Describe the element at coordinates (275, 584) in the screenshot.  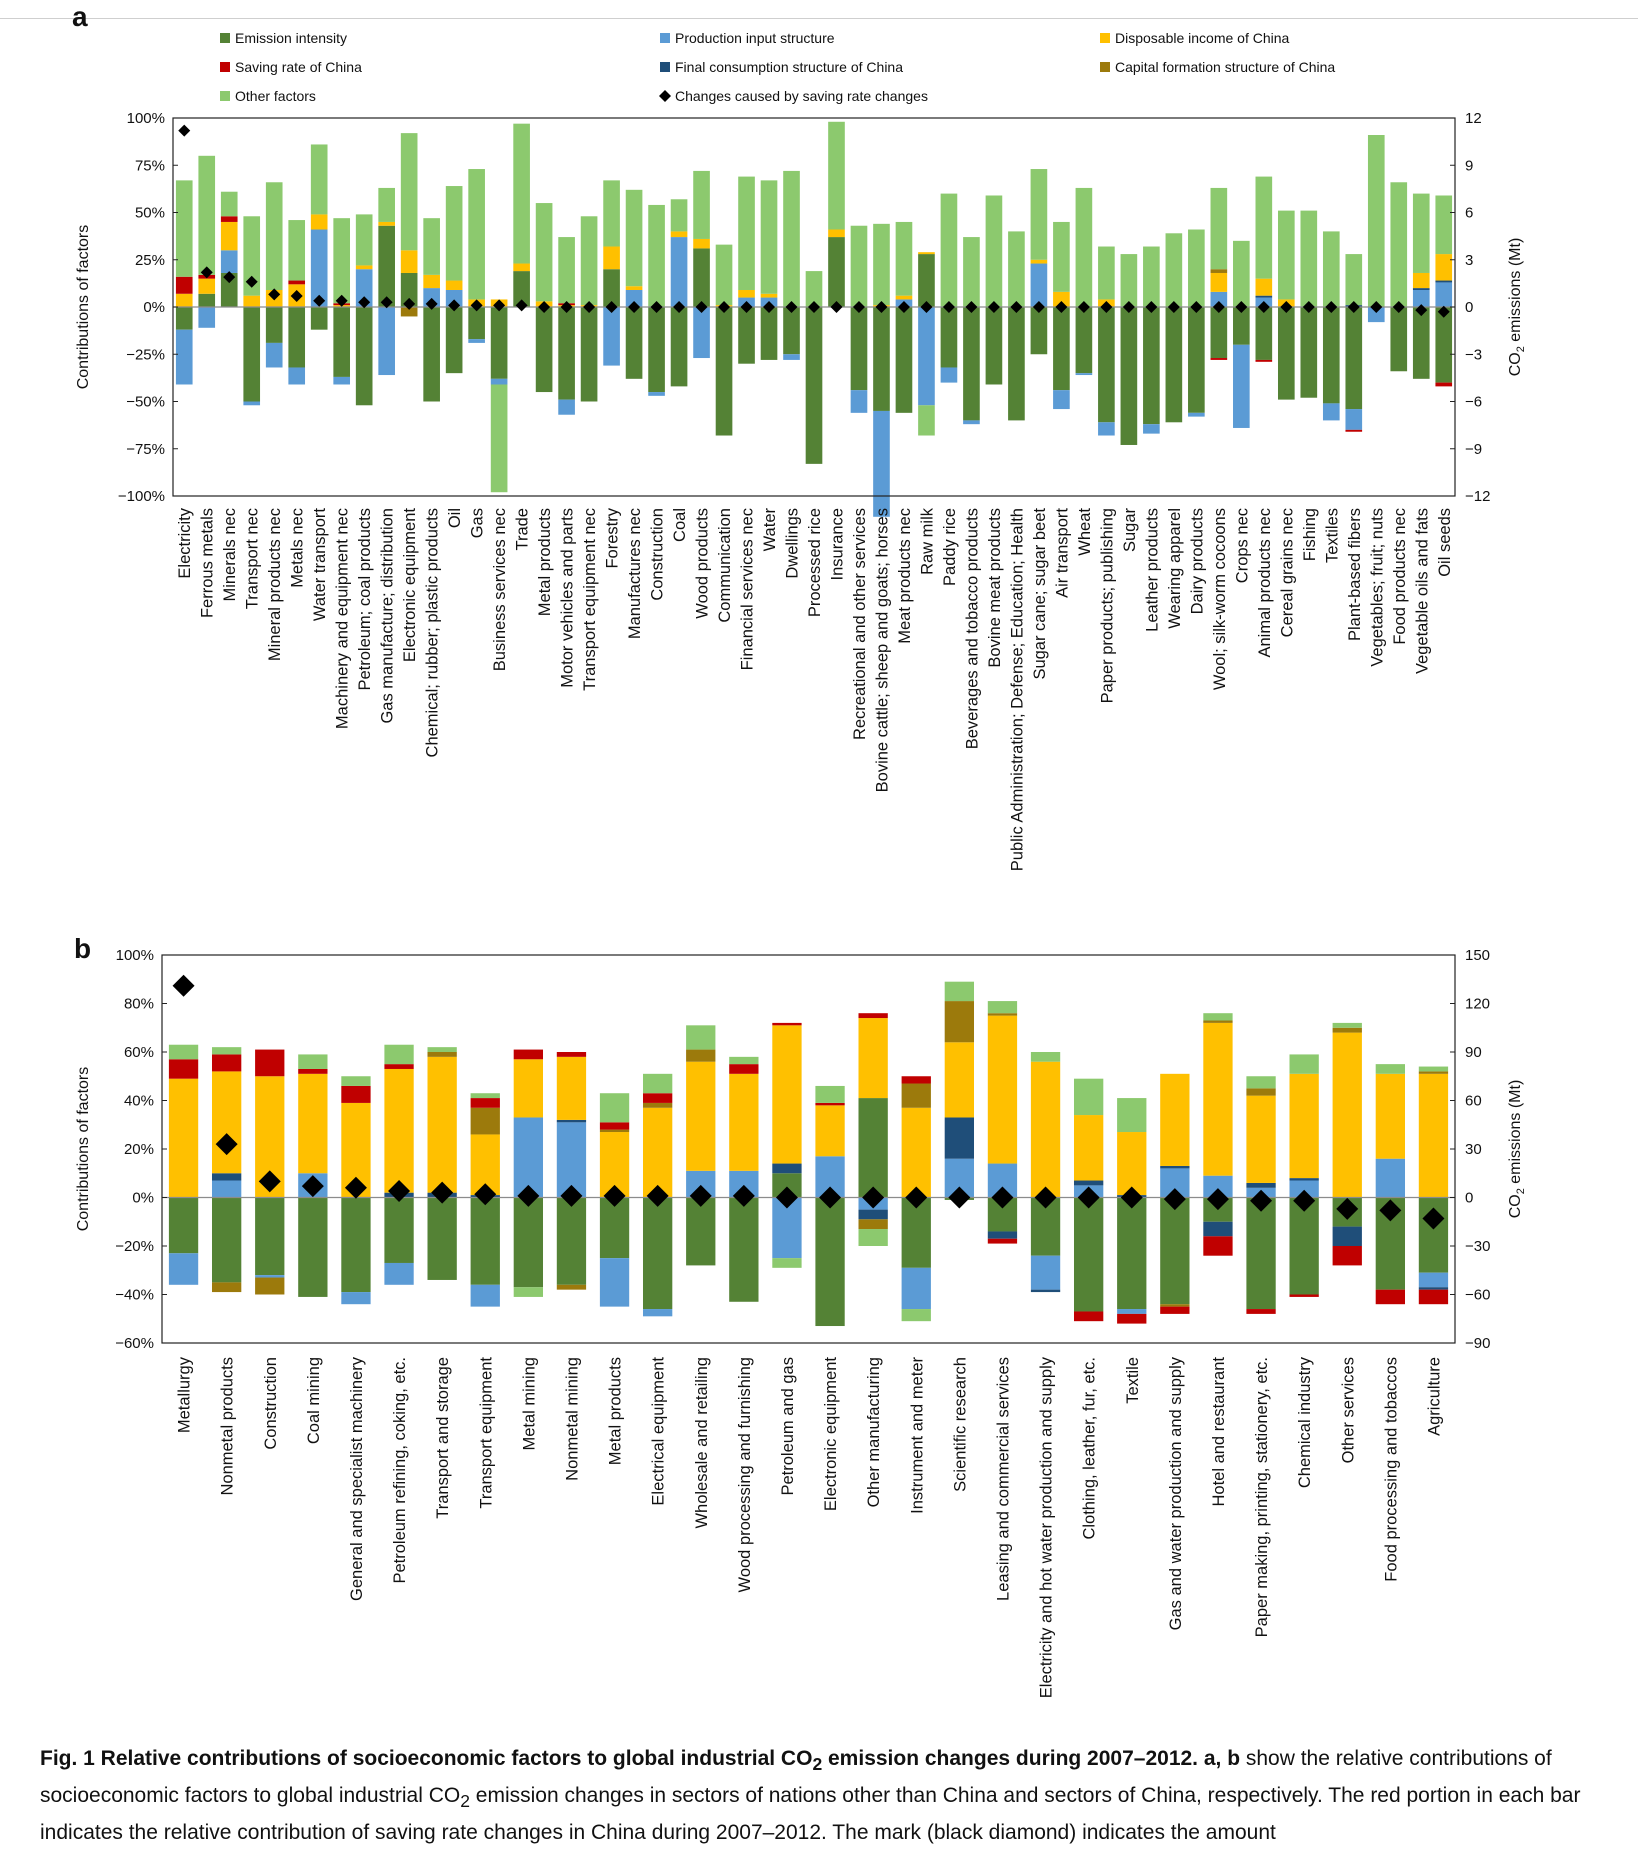
I see `category-label: Mineral products nec` at that location.